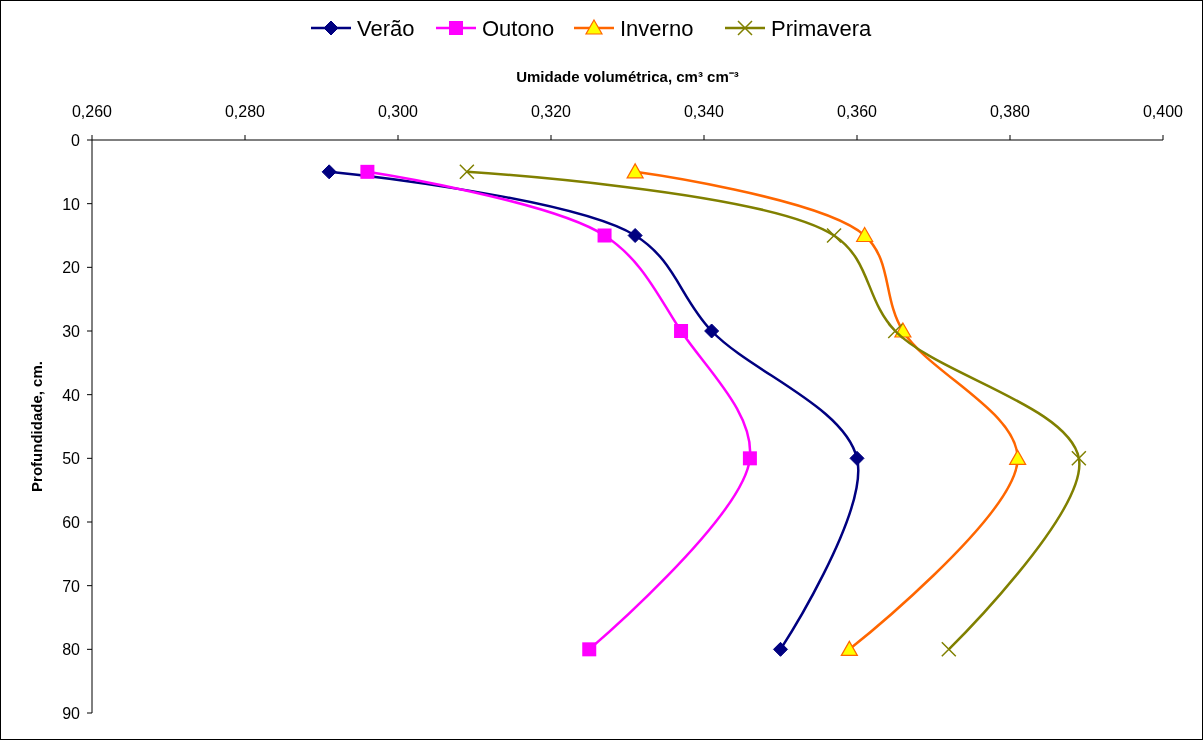 The width and height of the screenshot is (1203, 740). Describe the element at coordinates (71, 331) in the screenshot. I see `y-tick-label: 30` at that location.